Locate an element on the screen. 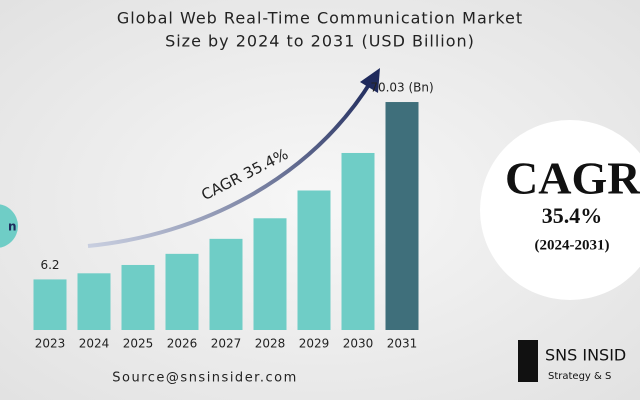 Image resolution: width=640 pixels, height=400 pixels. arrow-head is located at coordinates (370, 80).